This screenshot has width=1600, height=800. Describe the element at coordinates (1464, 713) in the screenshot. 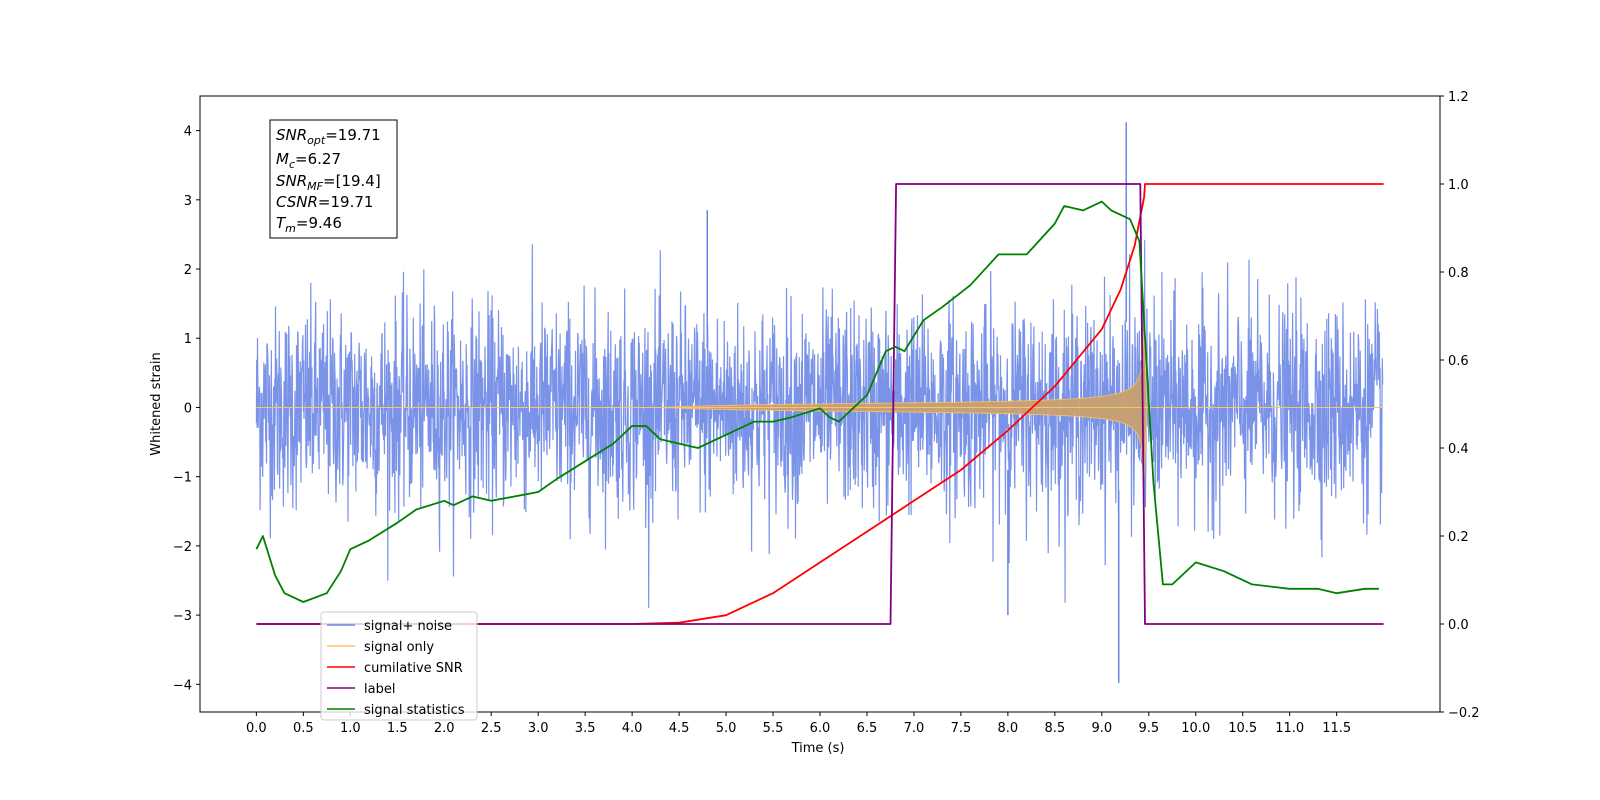

I see `y2-tick-label-7: −0.2` at that location.